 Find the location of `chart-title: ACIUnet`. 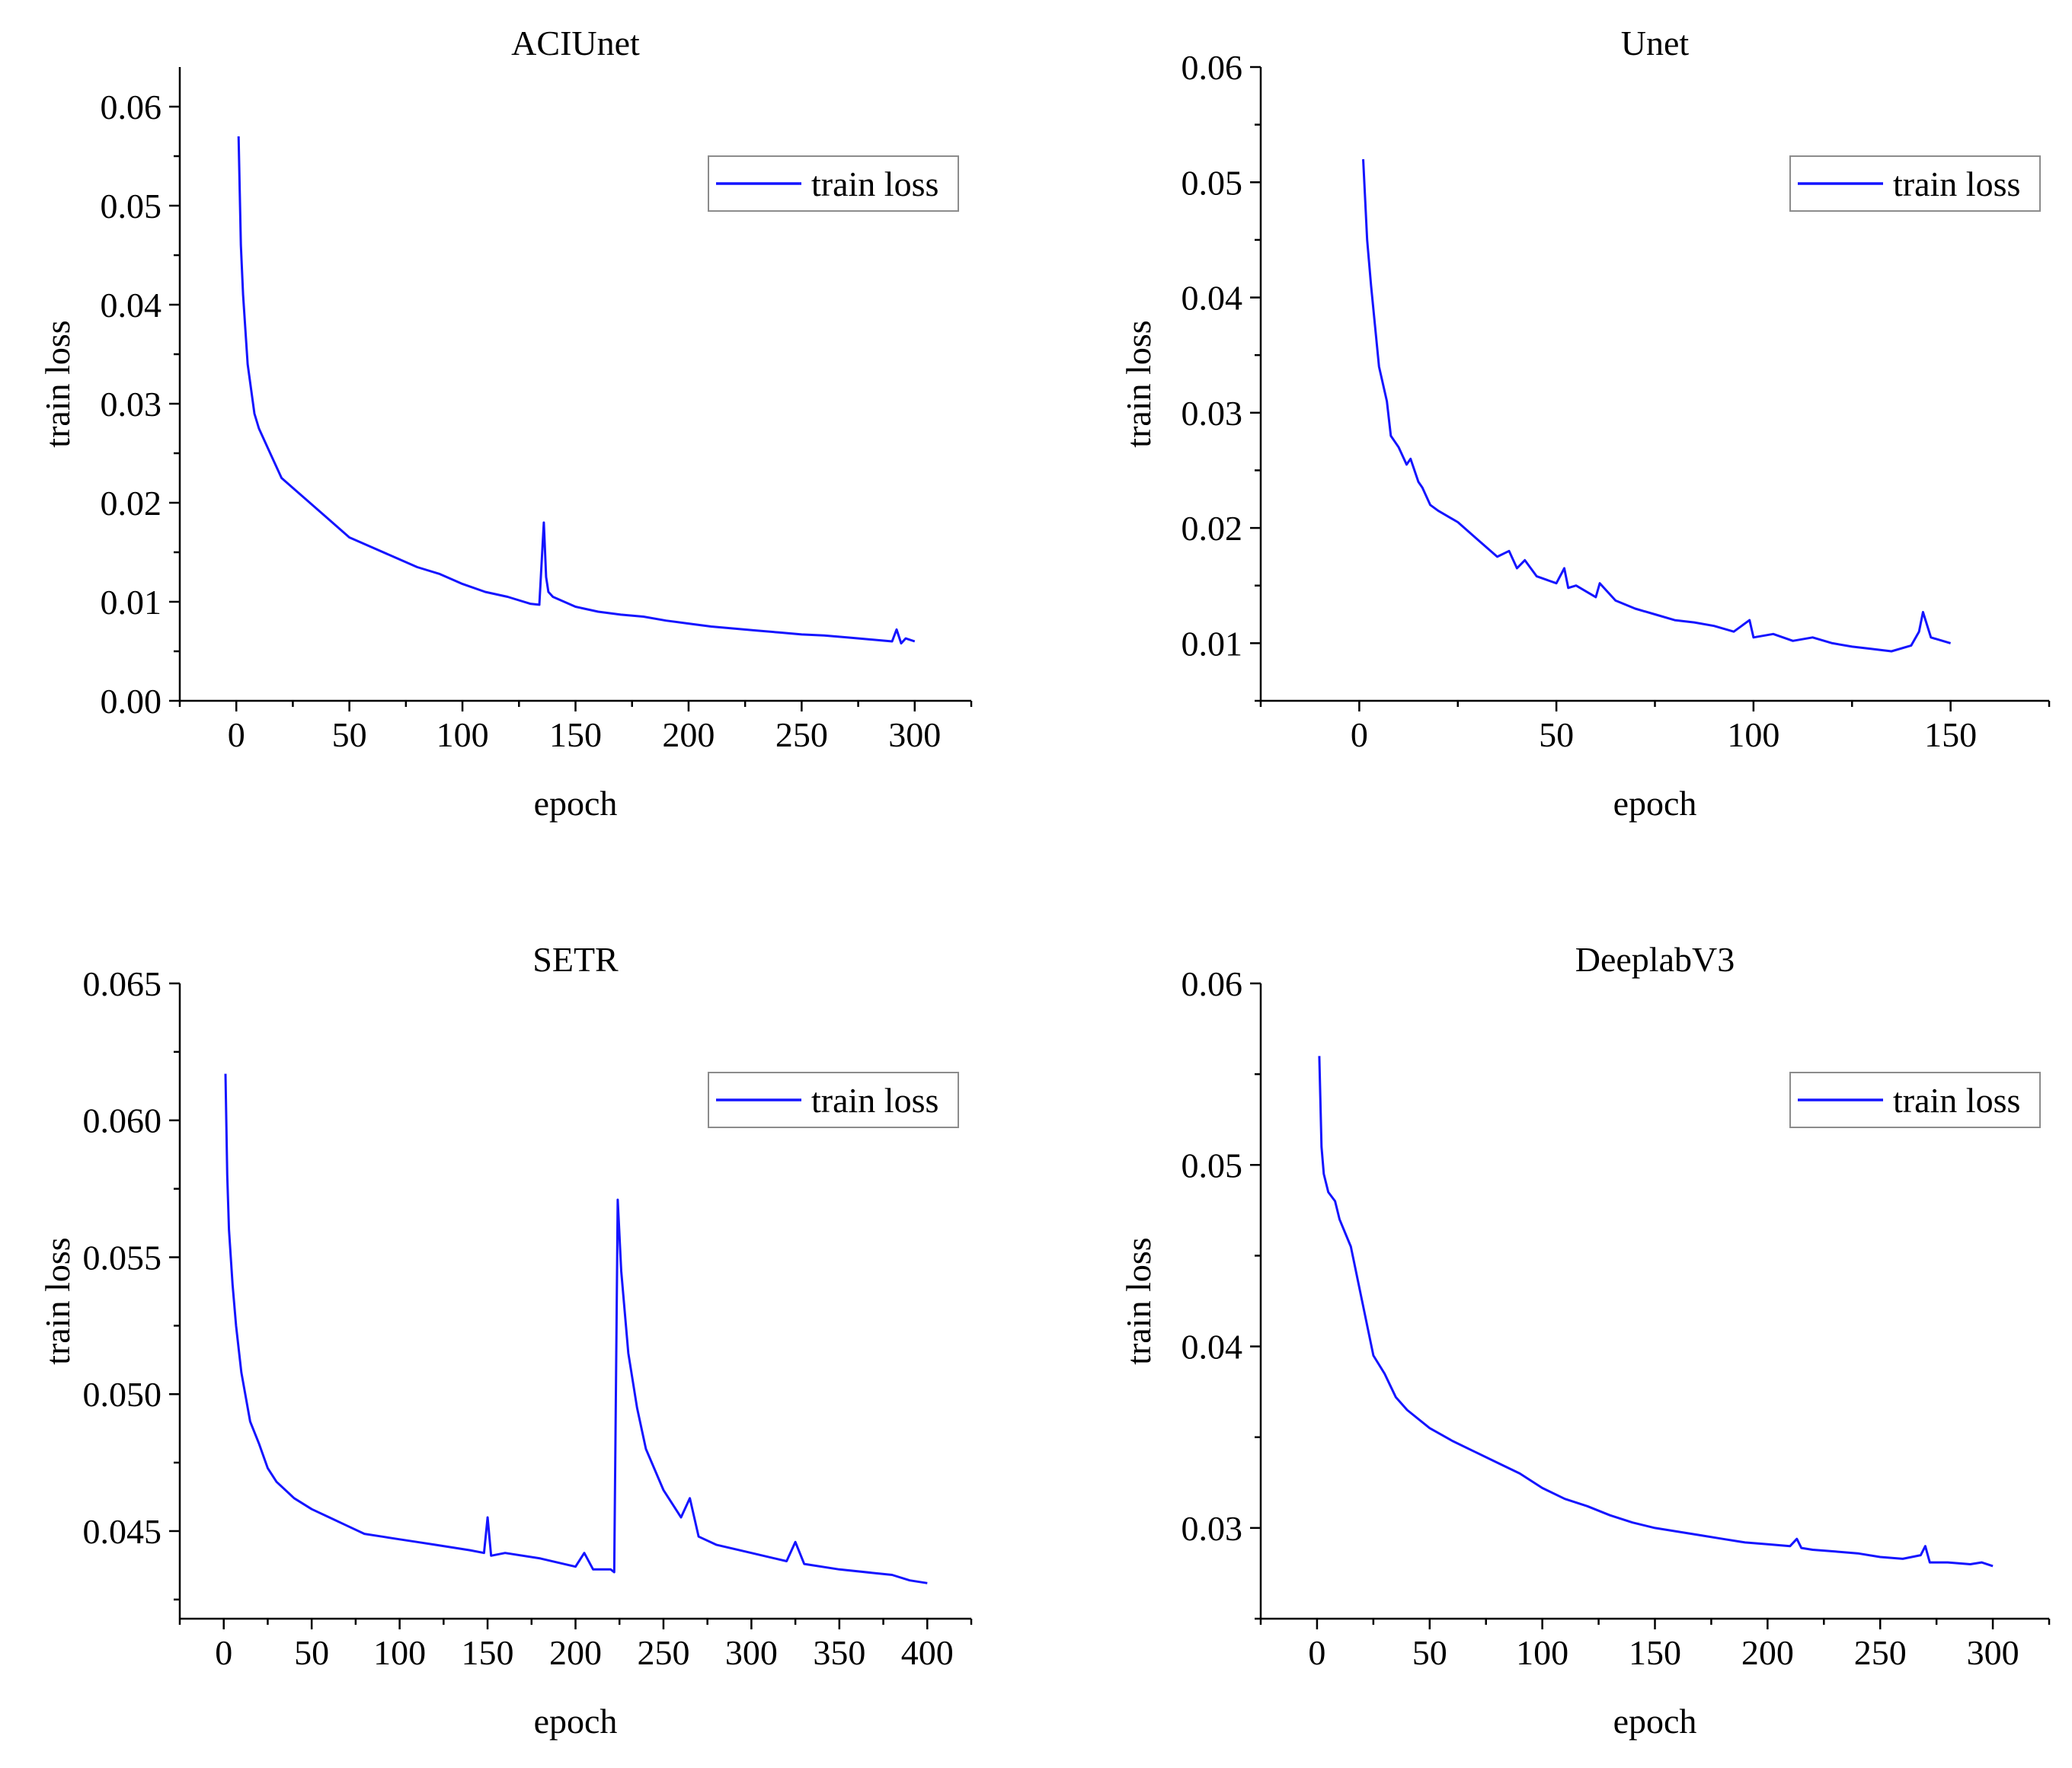

chart-title: ACIUnet is located at coordinates (575, 43).